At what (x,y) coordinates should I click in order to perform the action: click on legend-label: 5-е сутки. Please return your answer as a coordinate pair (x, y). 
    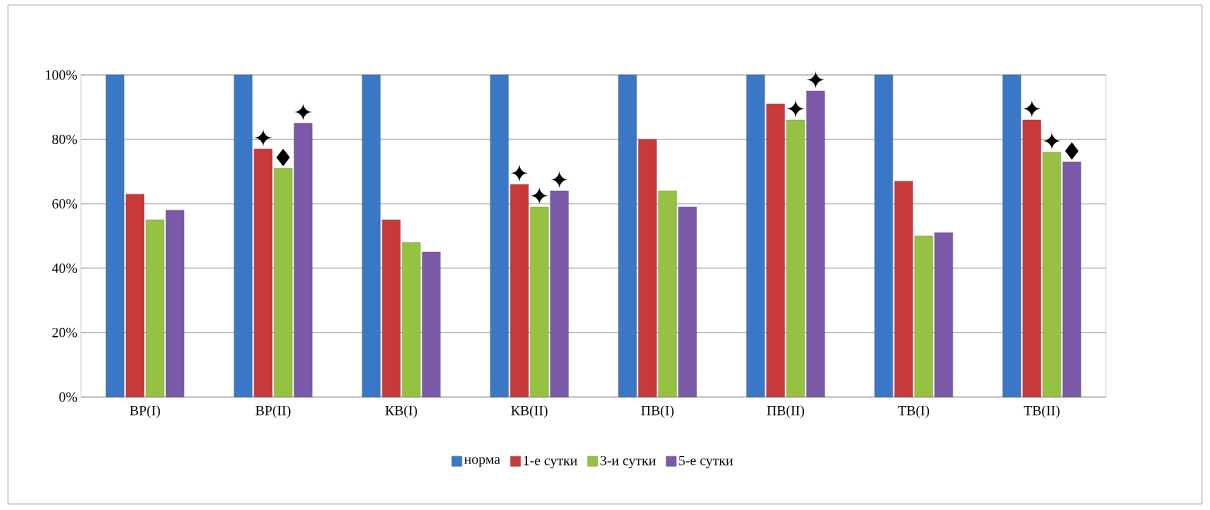
    Looking at the image, I should click on (706, 462).